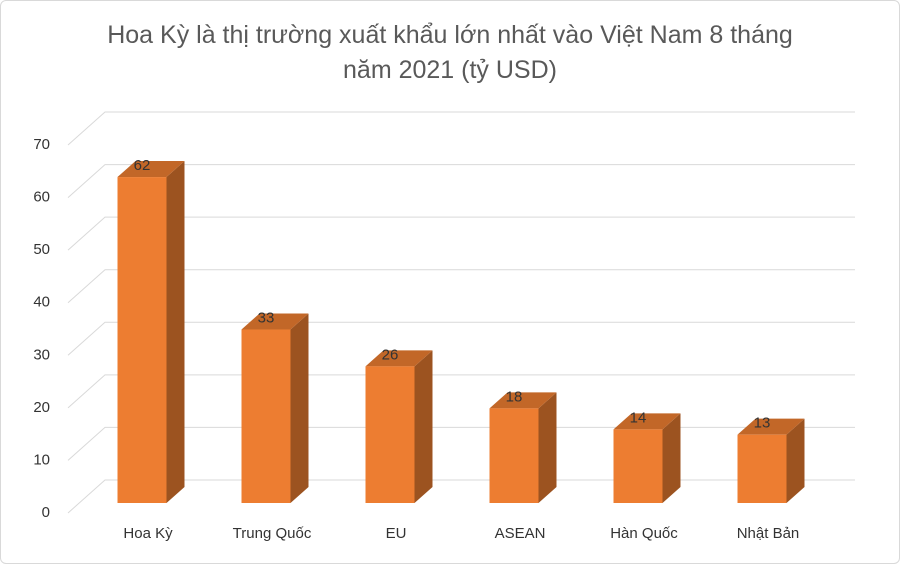 The image size is (900, 564). Describe the element at coordinates (41, 249) in the screenshot. I see `y-tick-label: 50` at that location.